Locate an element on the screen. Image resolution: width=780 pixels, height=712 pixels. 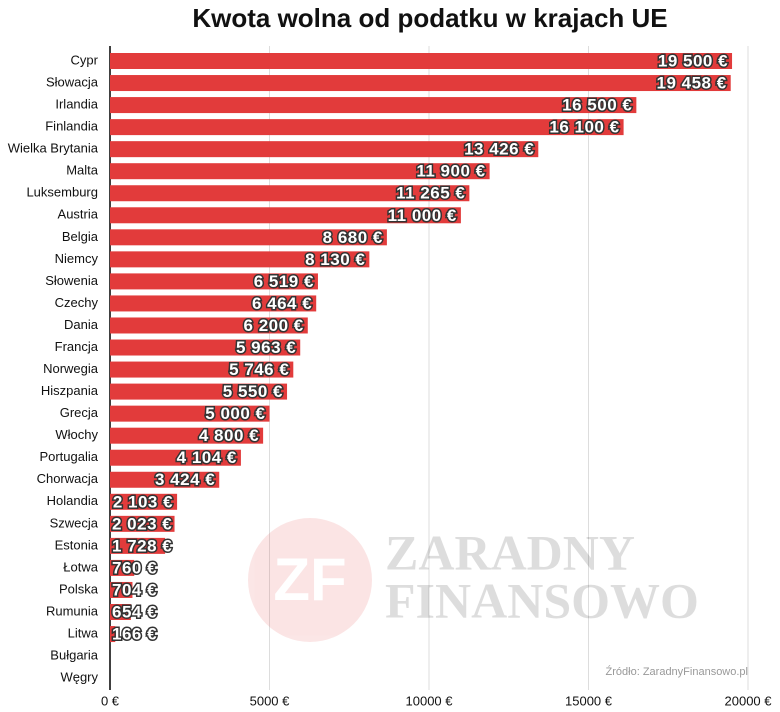
y-tick-label: Estonia is located at coordinates (77, 544).